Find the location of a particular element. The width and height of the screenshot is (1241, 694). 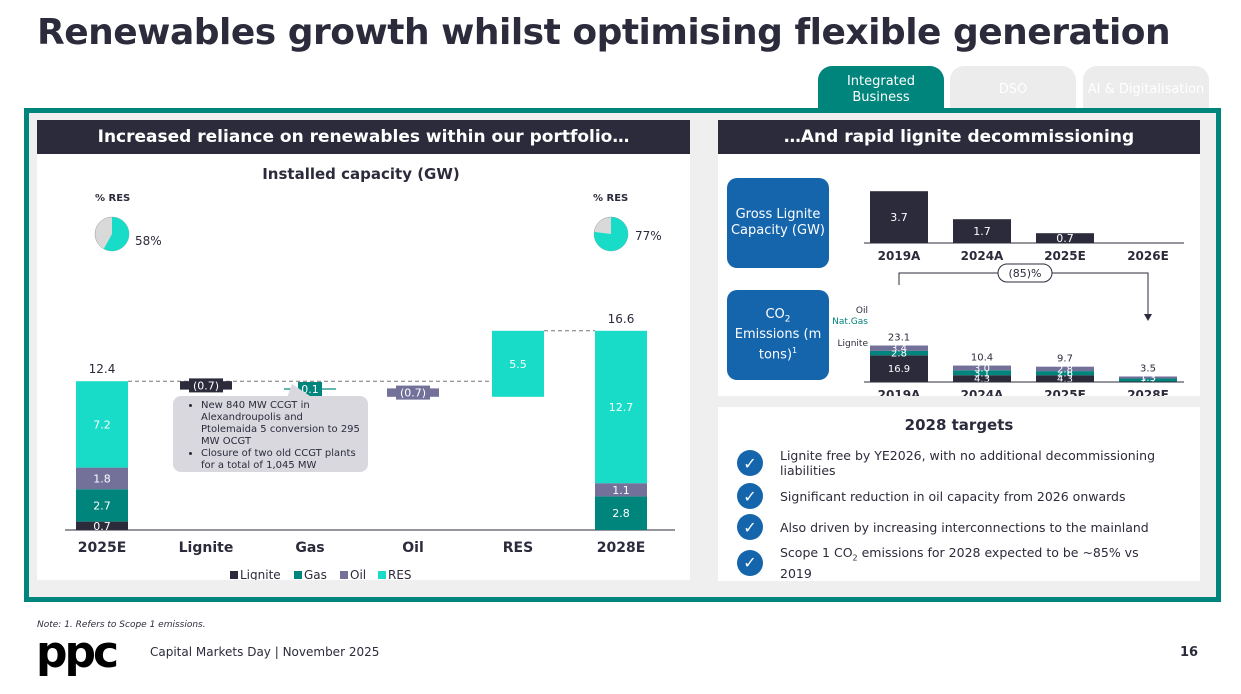

row-label-gas: Nat.Gas is located at coordinates (850, 322).